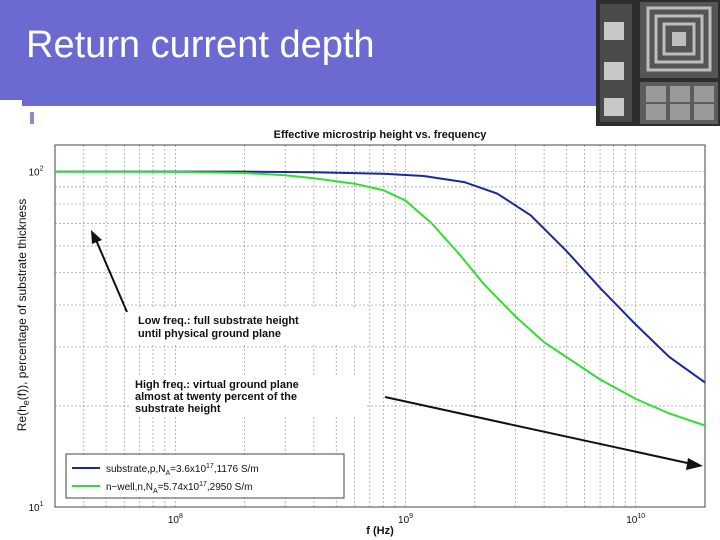 This screenshot has height=540, width=720. What do you see at coordinates (32, 118) in the screenshot?
I see `bullet-marker` at bounding box center [32, 118].